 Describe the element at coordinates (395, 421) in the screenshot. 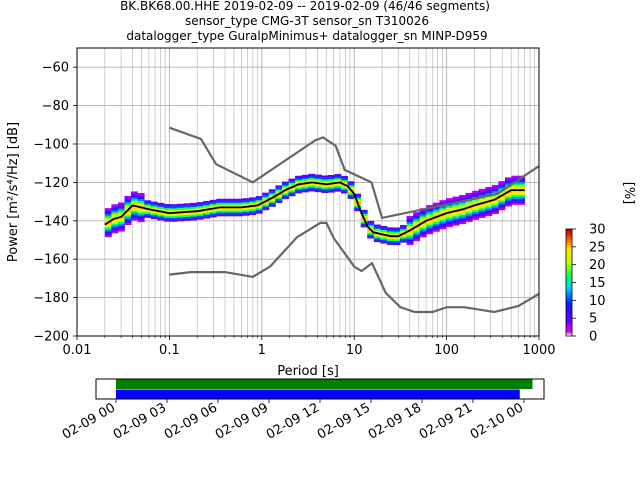

I see `timeline-tick-label: 02-09 18` at that location.